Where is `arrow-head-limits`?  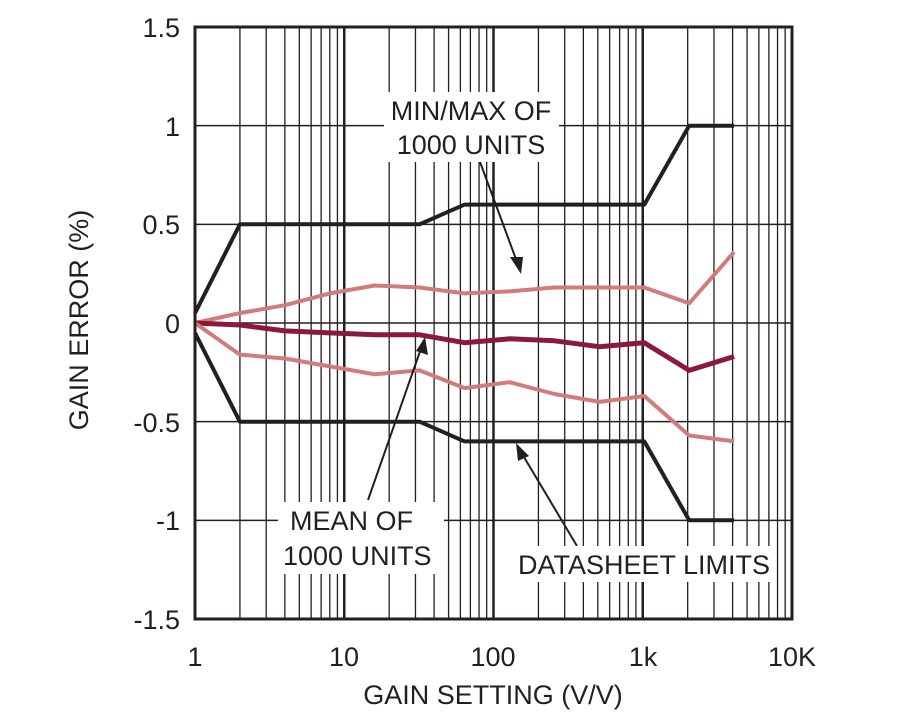 arrow-head-limits is located at coordinates (522, 452).